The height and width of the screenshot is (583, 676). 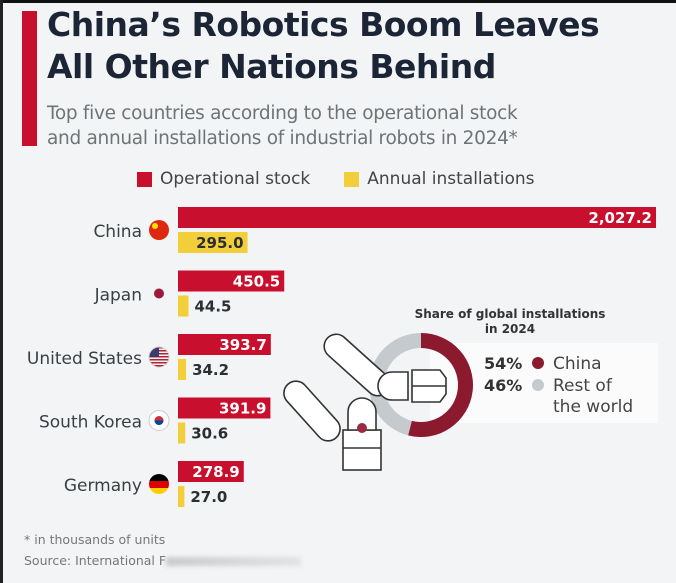 I want to click on title-line: All Other Nations Behind, so click(x=271, y=66).